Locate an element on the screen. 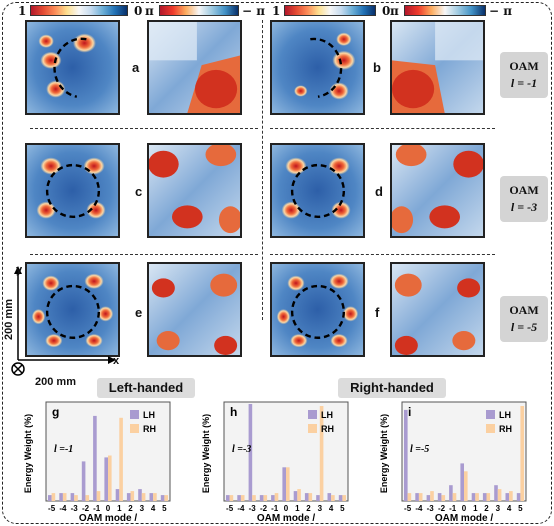 The image size is (554, 526). x-tick-label: 4 is located at coordinates (153, 508).